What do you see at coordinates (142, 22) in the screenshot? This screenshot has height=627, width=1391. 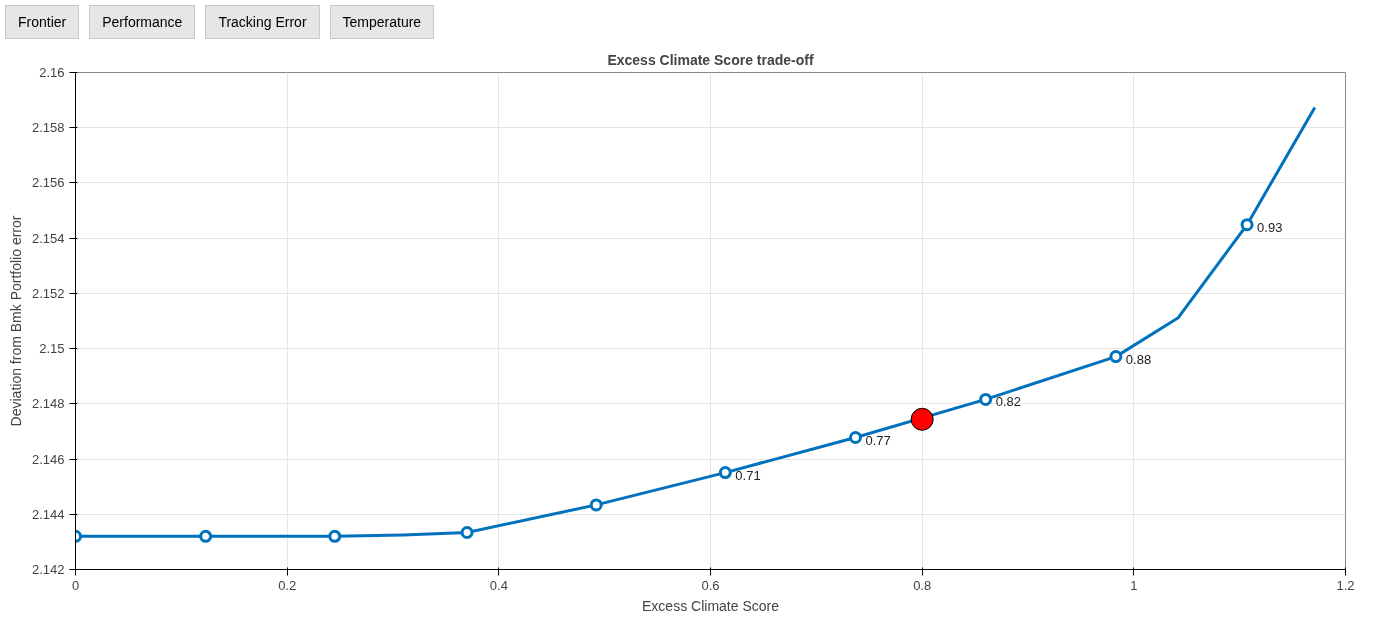 I see `text: Performance` at bounding box center [142, 22].